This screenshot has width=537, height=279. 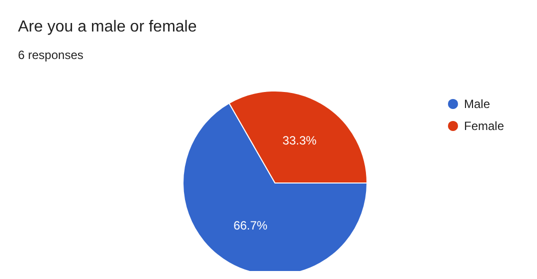 What do you see at coordinates (299, 141) in the screenshot?
I see `data-label: 33.3%` at bounding box center [299, 141].